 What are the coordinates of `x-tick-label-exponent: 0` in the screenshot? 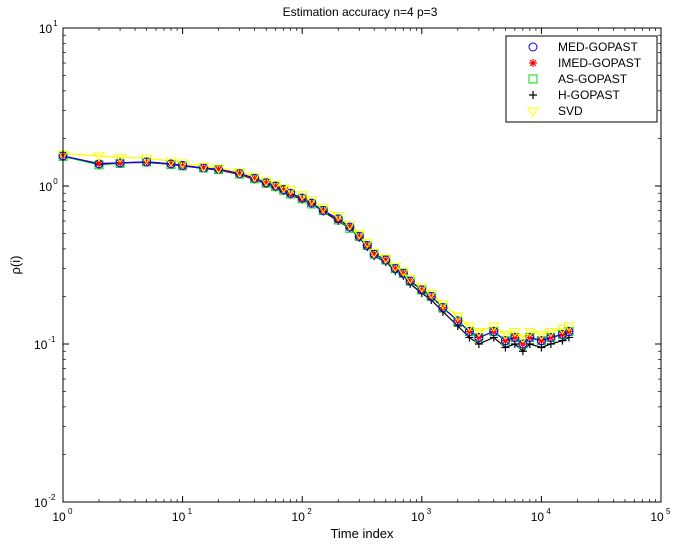 It's located at (70, 511).